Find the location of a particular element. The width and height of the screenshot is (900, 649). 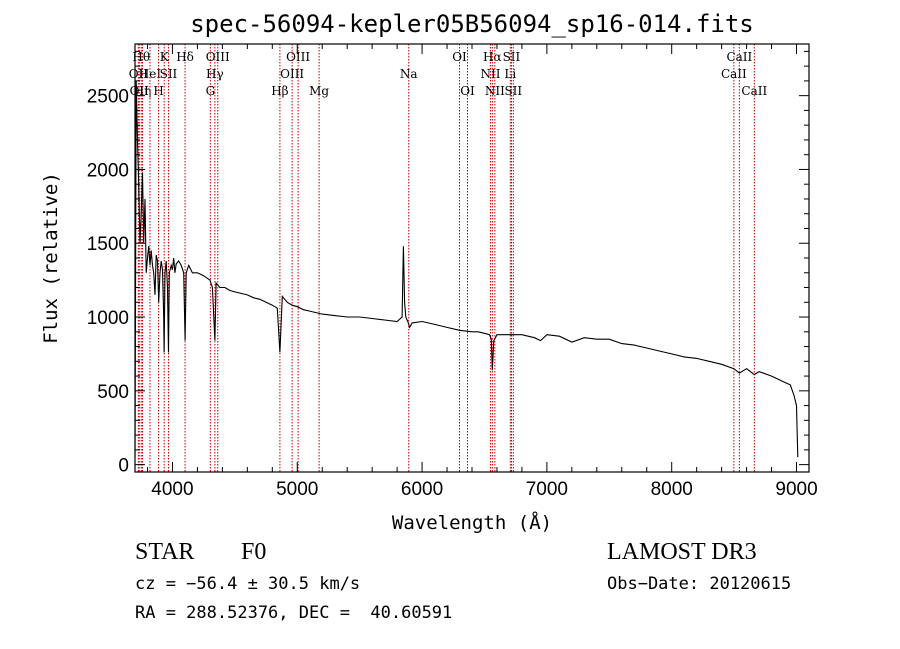

spectral-line-label: Hθ is located at coordinates (141, 57).